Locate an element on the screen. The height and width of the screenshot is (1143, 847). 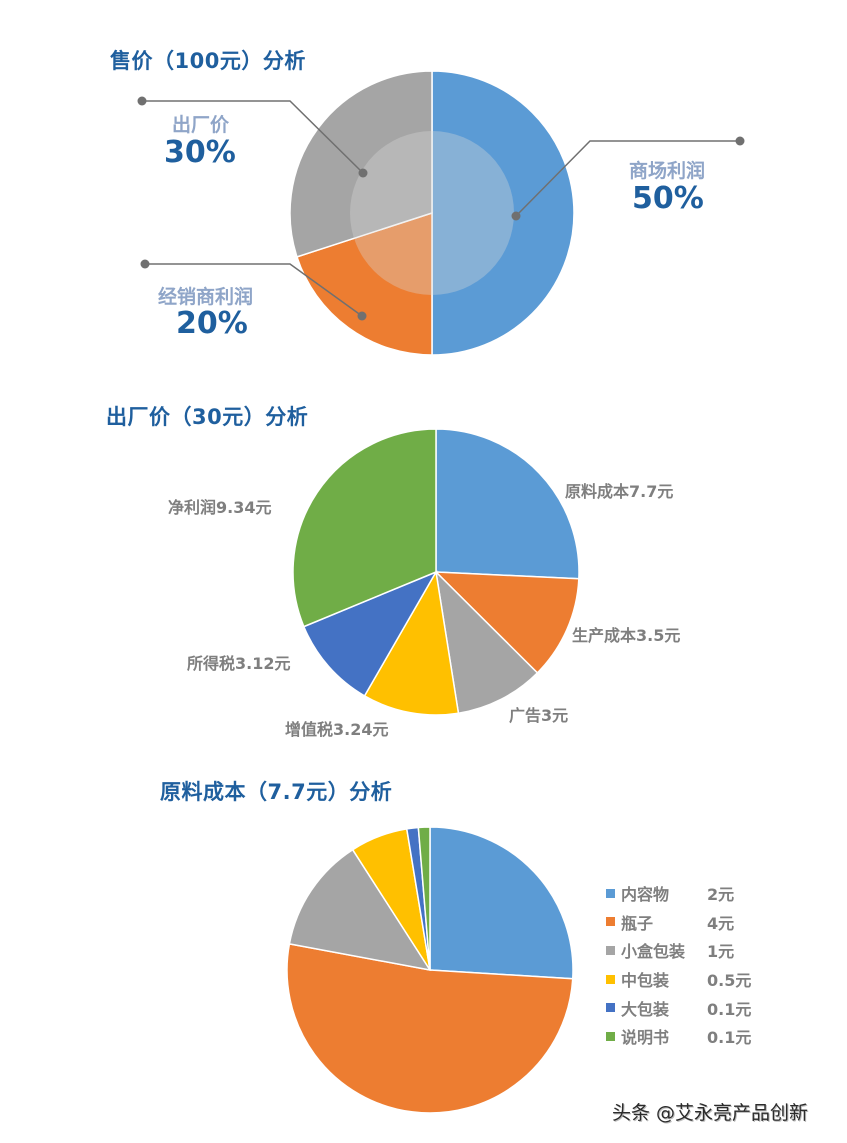
legend-value: 0.5元 is located at coordinates (729, 981).